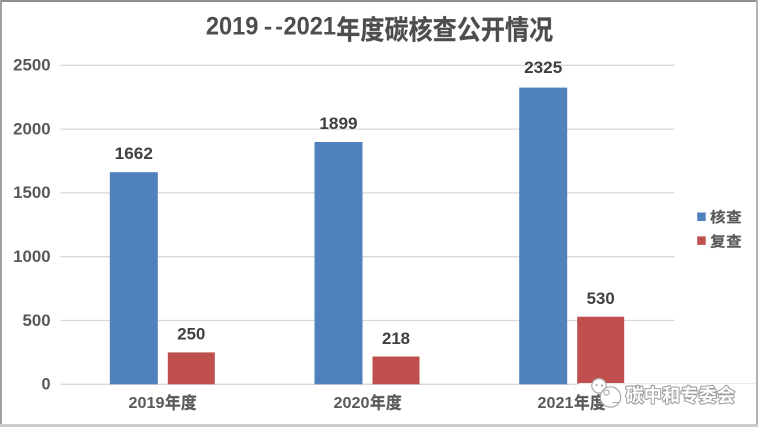  Describe the element at coordinates (32, 129) in the screenshot. I see `svg-text: 2000` at that location.